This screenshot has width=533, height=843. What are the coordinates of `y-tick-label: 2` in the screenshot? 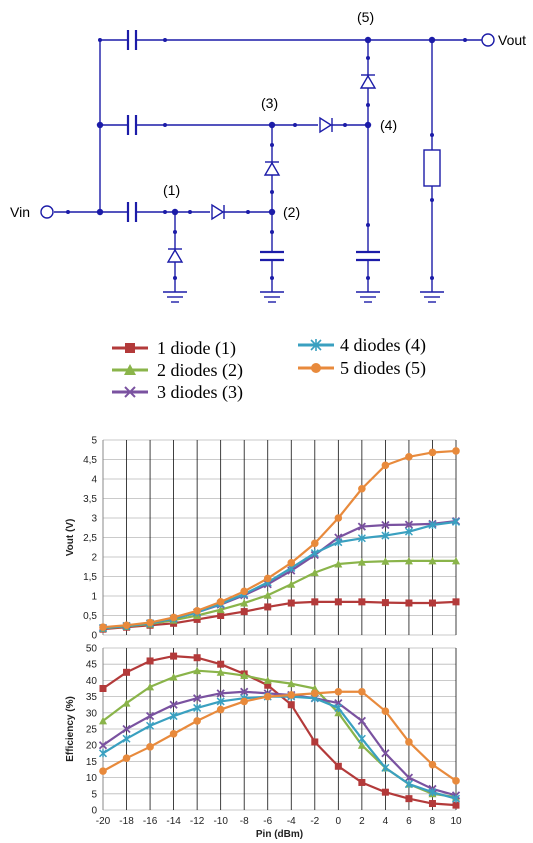 It's located at (94, 558).